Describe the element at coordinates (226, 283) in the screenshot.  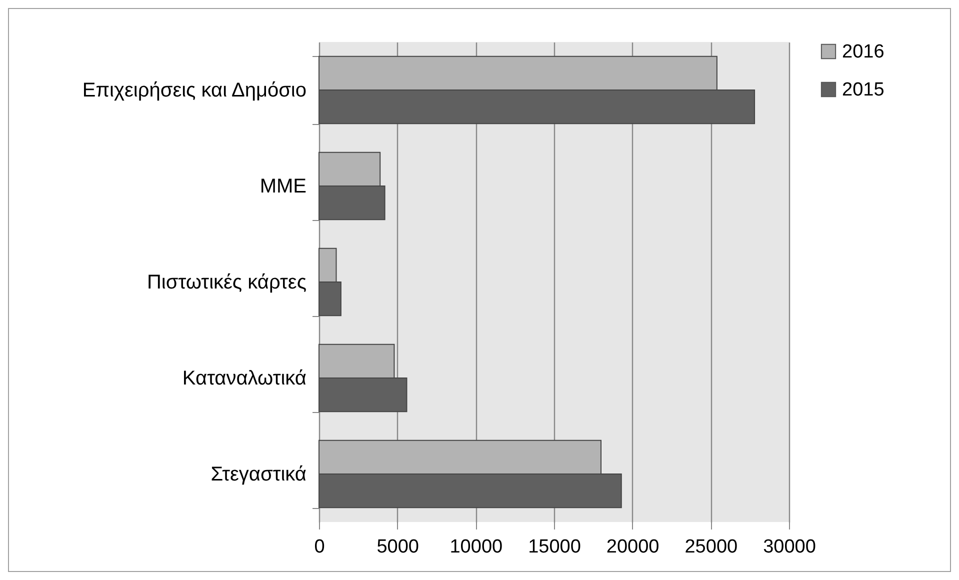
I see `y-tick-label: Πιστωτικές κάρτες` at that location.